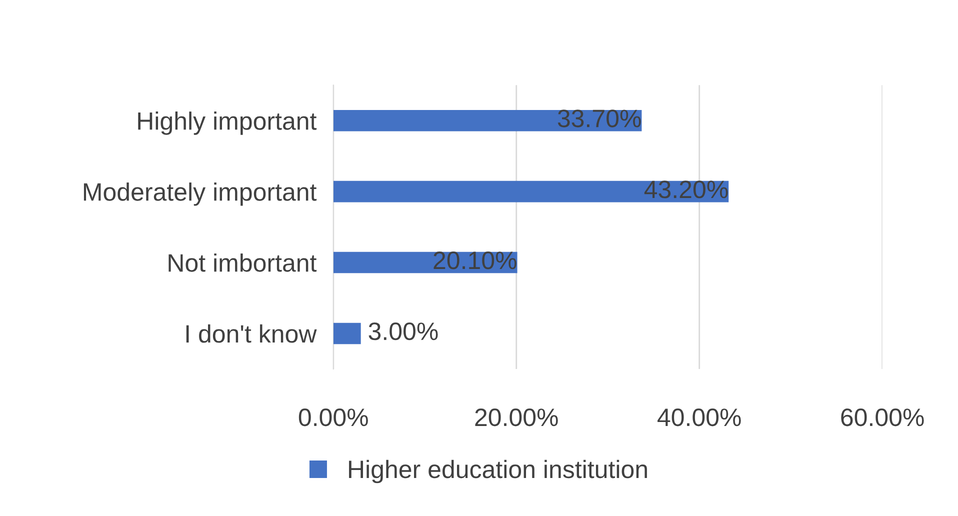  I want to click on data-label: 43.20%, so click(686, 189).